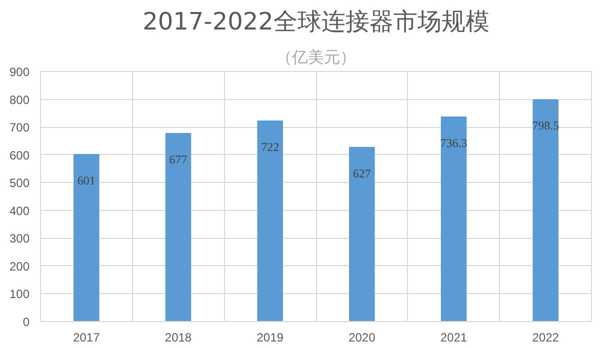  What do you see at coordinates (270, 147) in the screenshot?
I see `data-label: 722` at bounding box center [270, 147].